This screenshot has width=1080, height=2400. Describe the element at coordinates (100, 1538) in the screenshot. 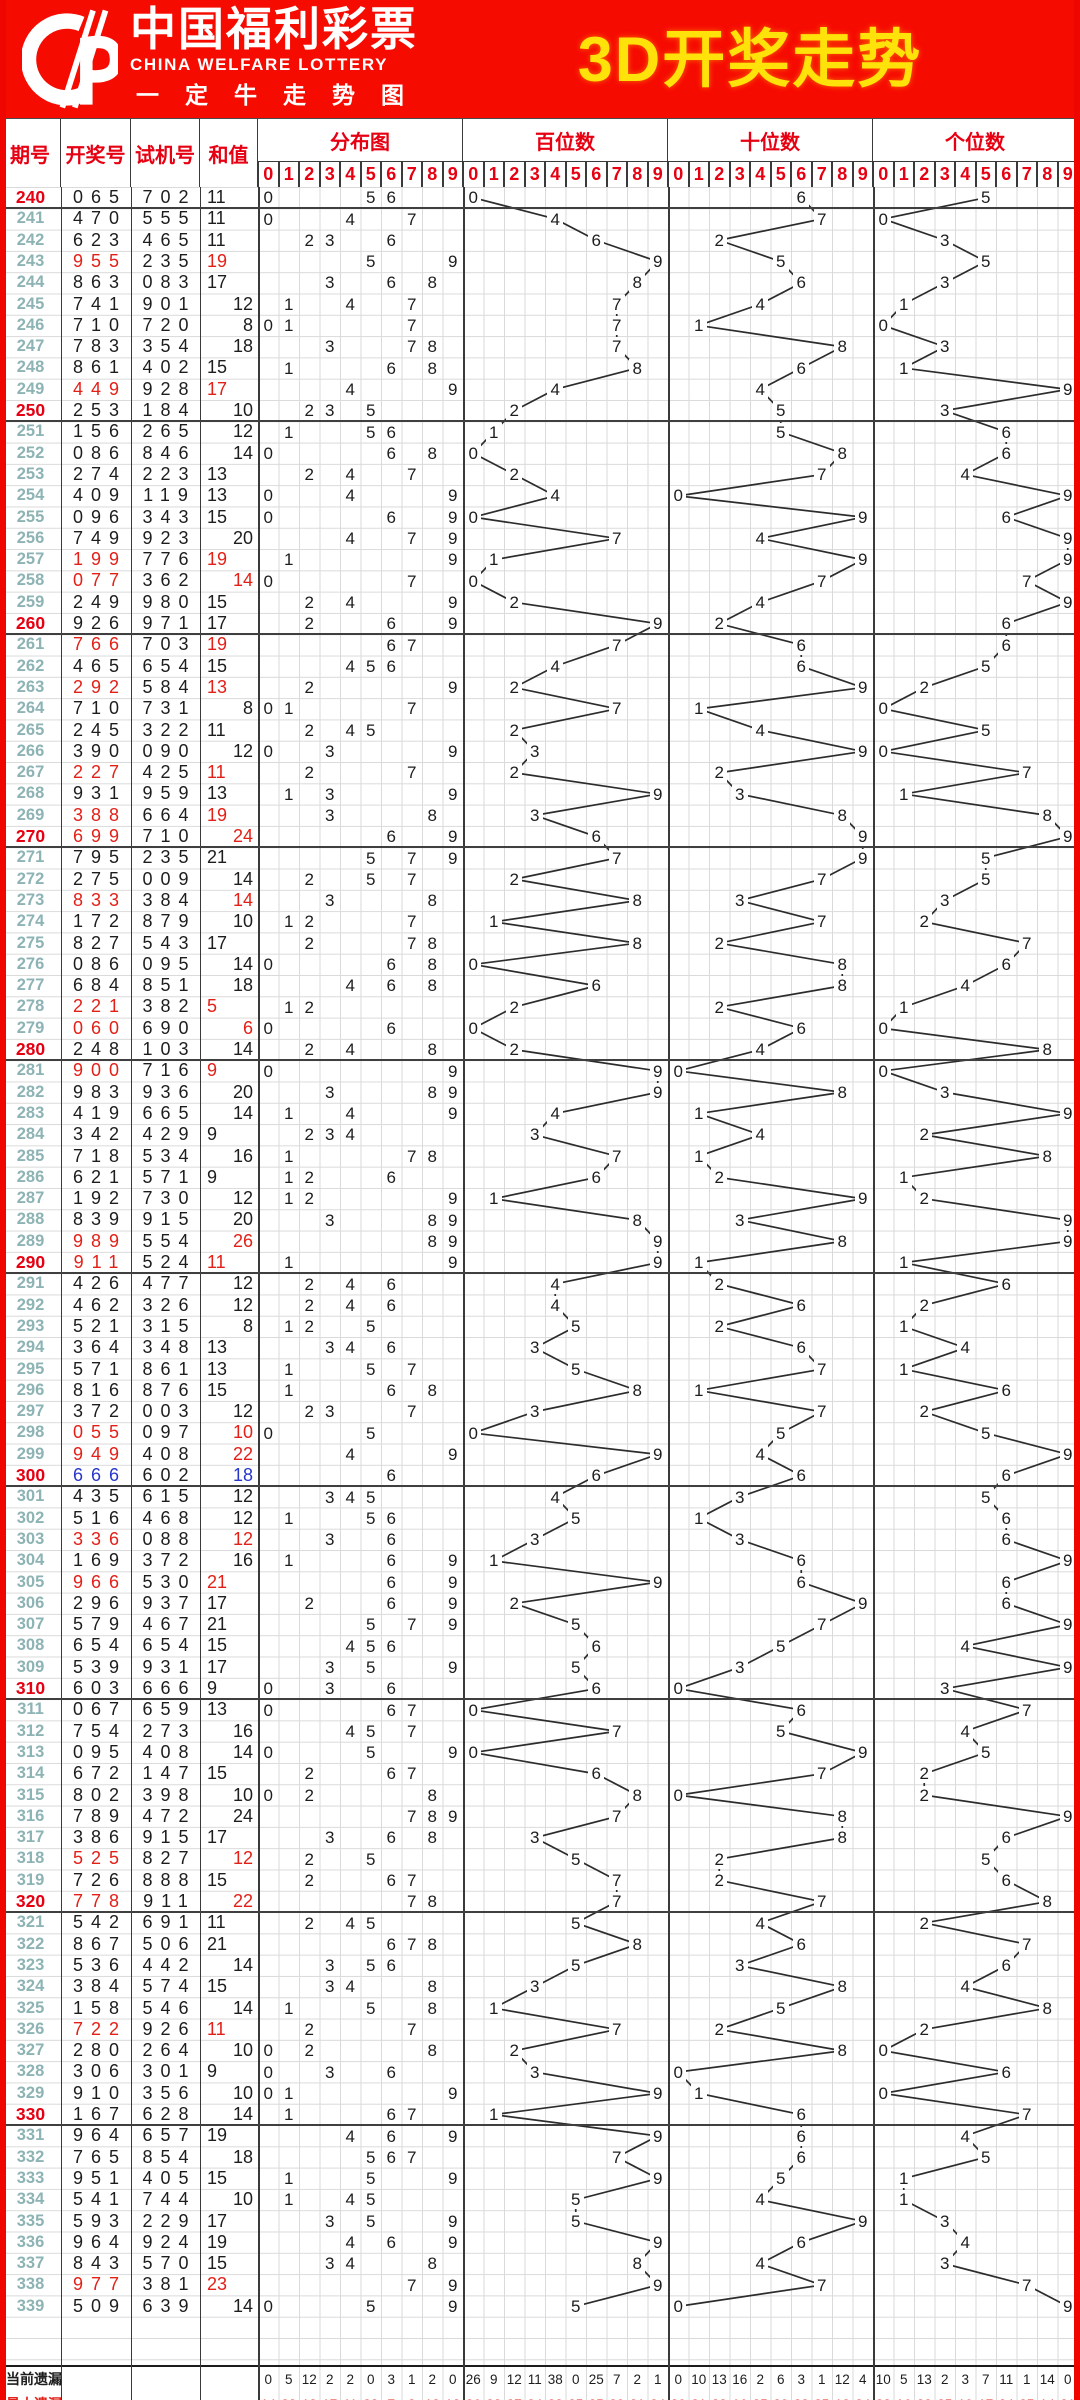

I see `draw-number: 336` at that location.